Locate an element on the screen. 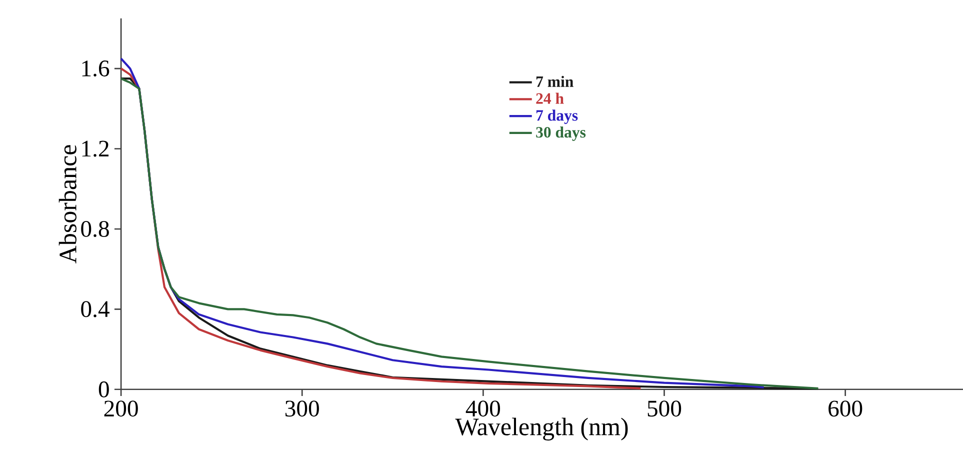  y-tick-label: 1.2 is located at coordinates (95, 148).